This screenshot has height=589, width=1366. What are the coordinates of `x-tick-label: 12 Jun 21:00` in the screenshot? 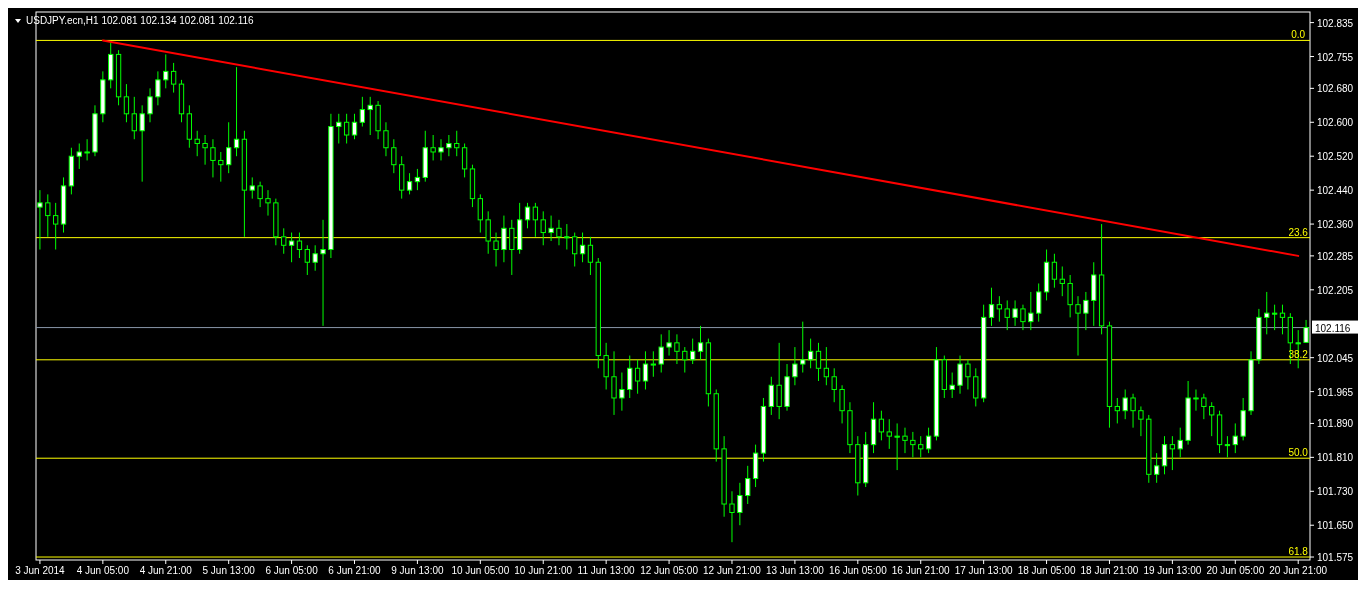 It's located at (732, 570).